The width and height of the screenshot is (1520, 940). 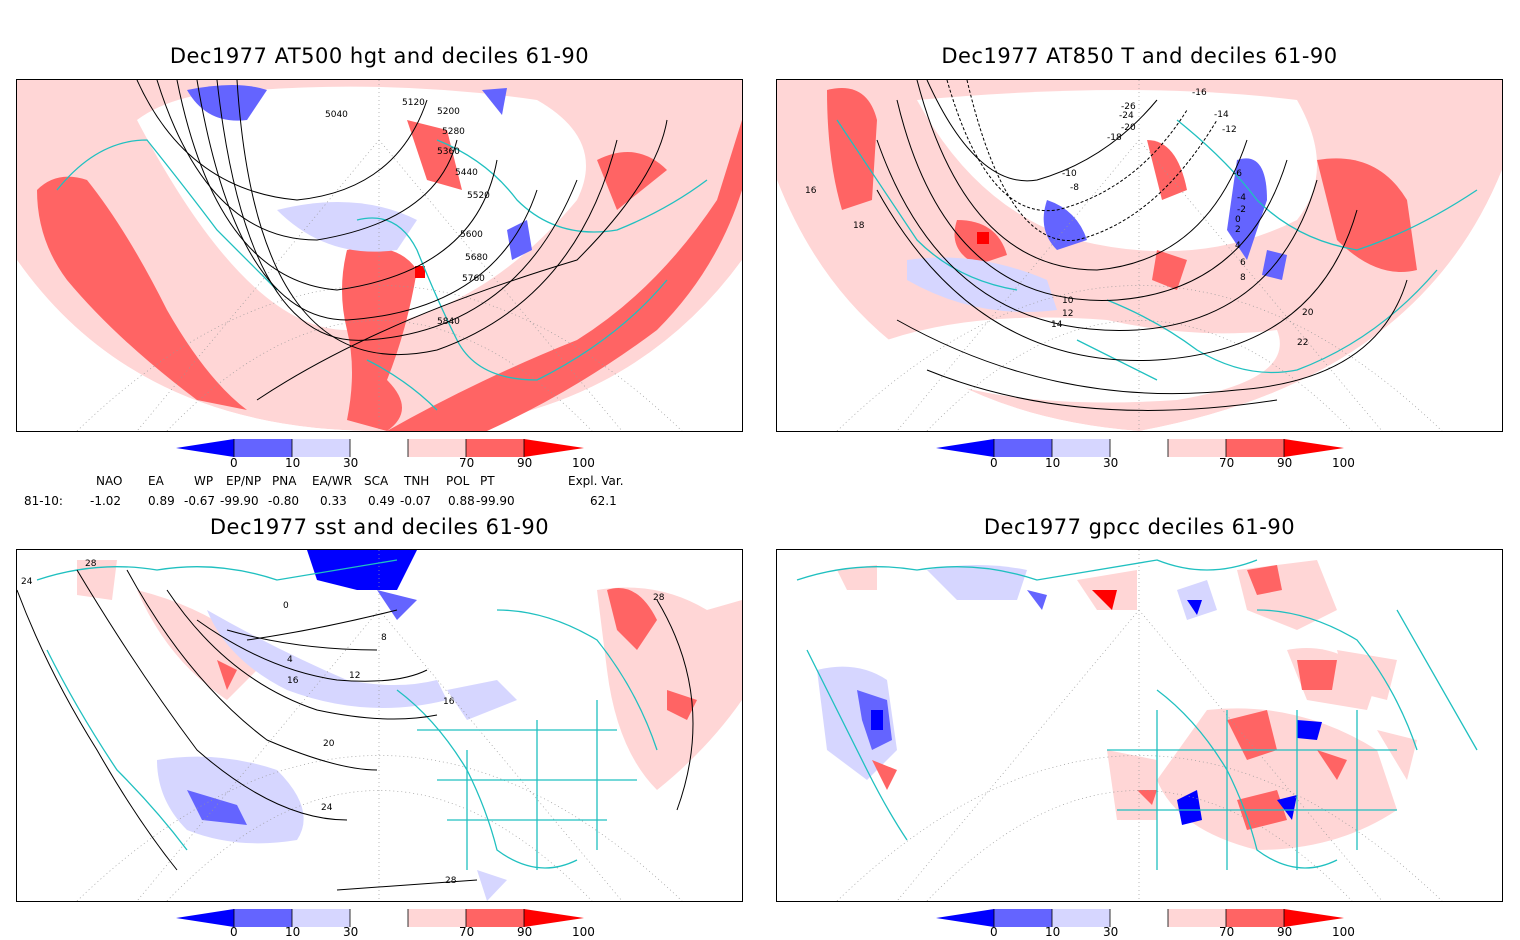 What do you see at coordinates (1069, 174) in the screenshot?
I see `contour-label: -10` at bounding box center [1069, 174].